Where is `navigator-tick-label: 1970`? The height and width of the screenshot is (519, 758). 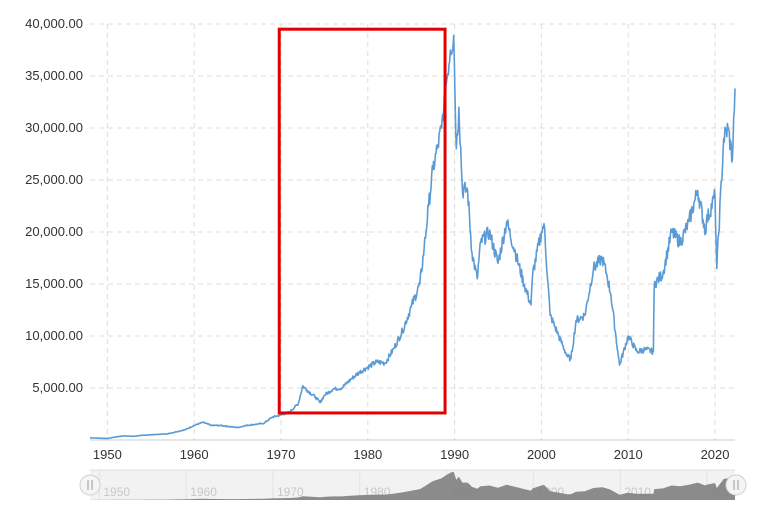 navigator-tick-label: 1970 is located at coordinates (290, 492).